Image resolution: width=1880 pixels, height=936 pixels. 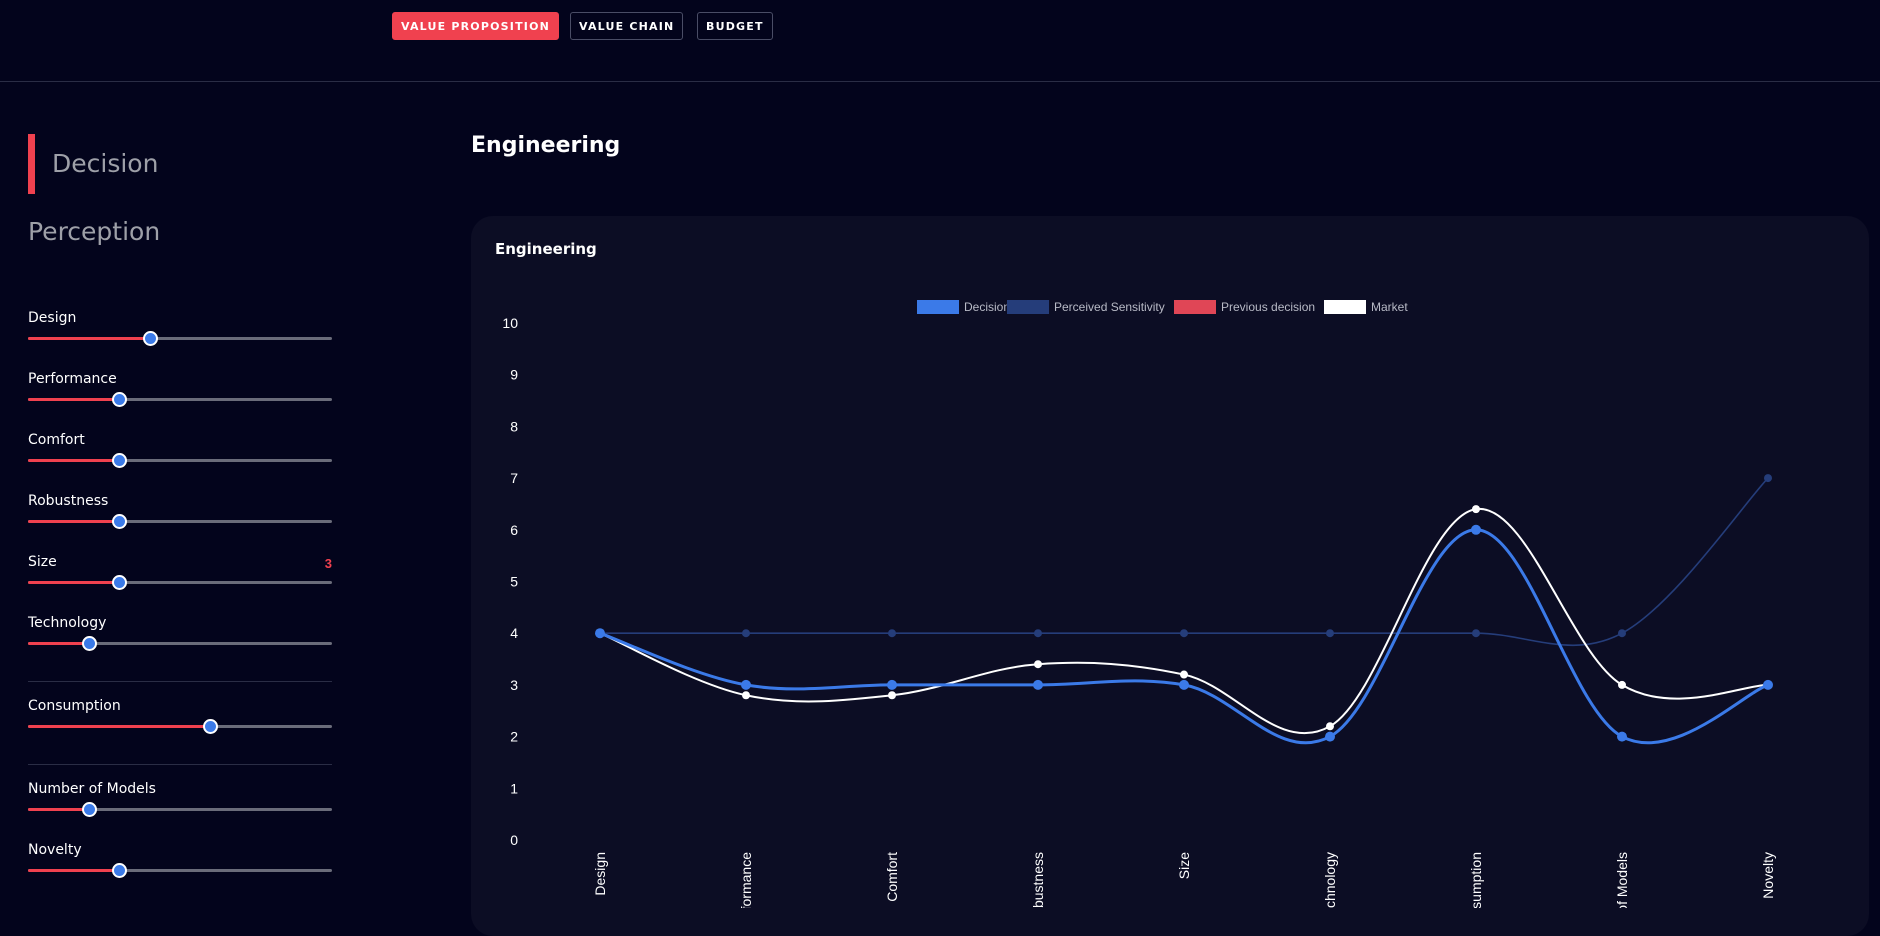 I want to click on slider-group-divider, so click(x=180, y=764).